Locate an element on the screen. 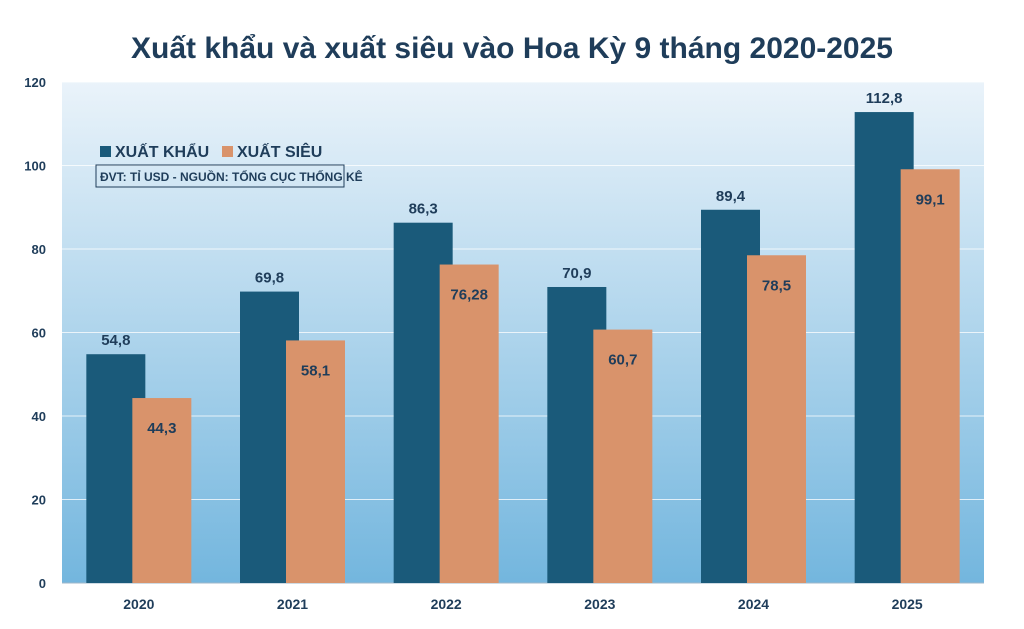 The height and width of the screenshot is (629, 1024). y-tick-label: 80 is located at coordinates (39, 249).